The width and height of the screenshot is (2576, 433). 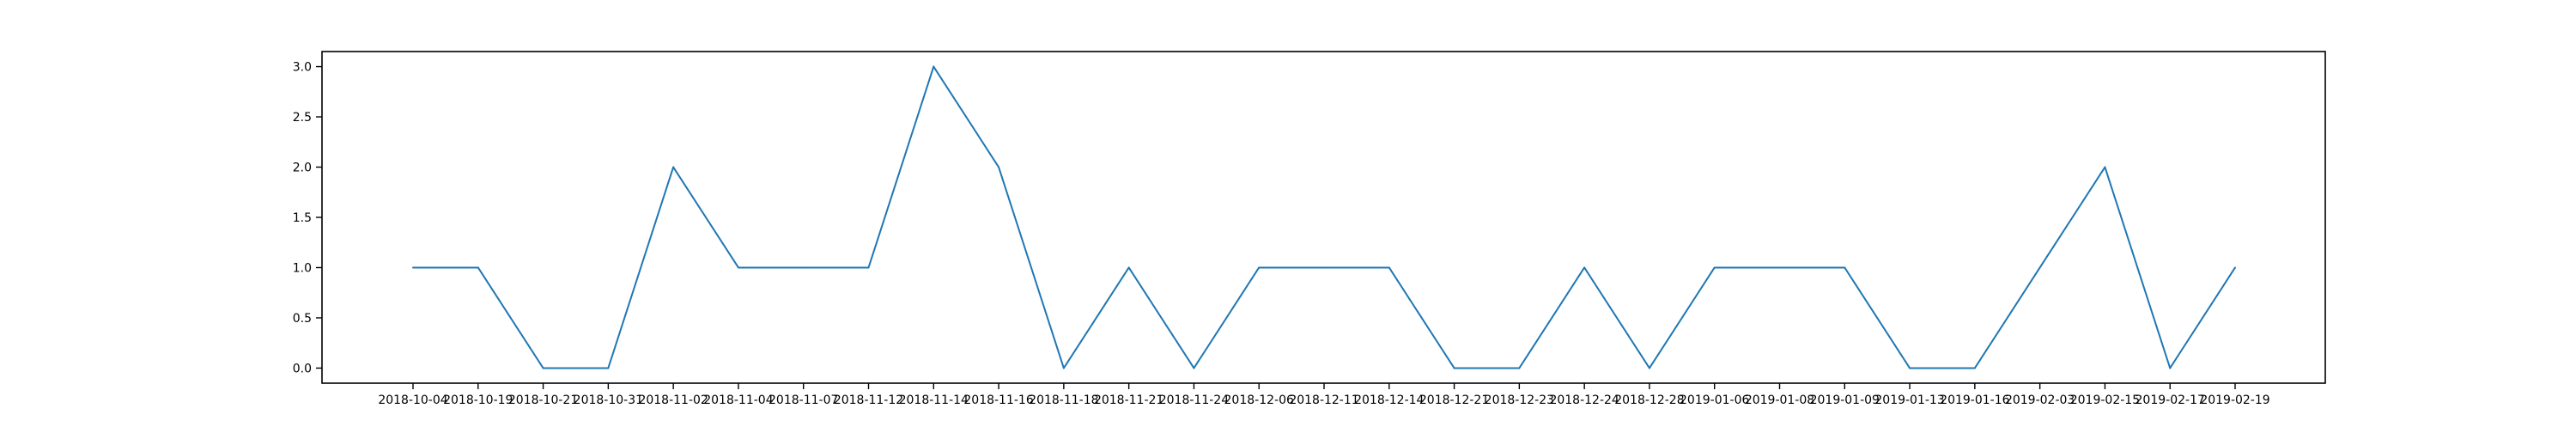 What do you see at coordinates (302, 319) in the screenshot?
I see `y-tick-label: 0.5` at bounding box center [302, 319].